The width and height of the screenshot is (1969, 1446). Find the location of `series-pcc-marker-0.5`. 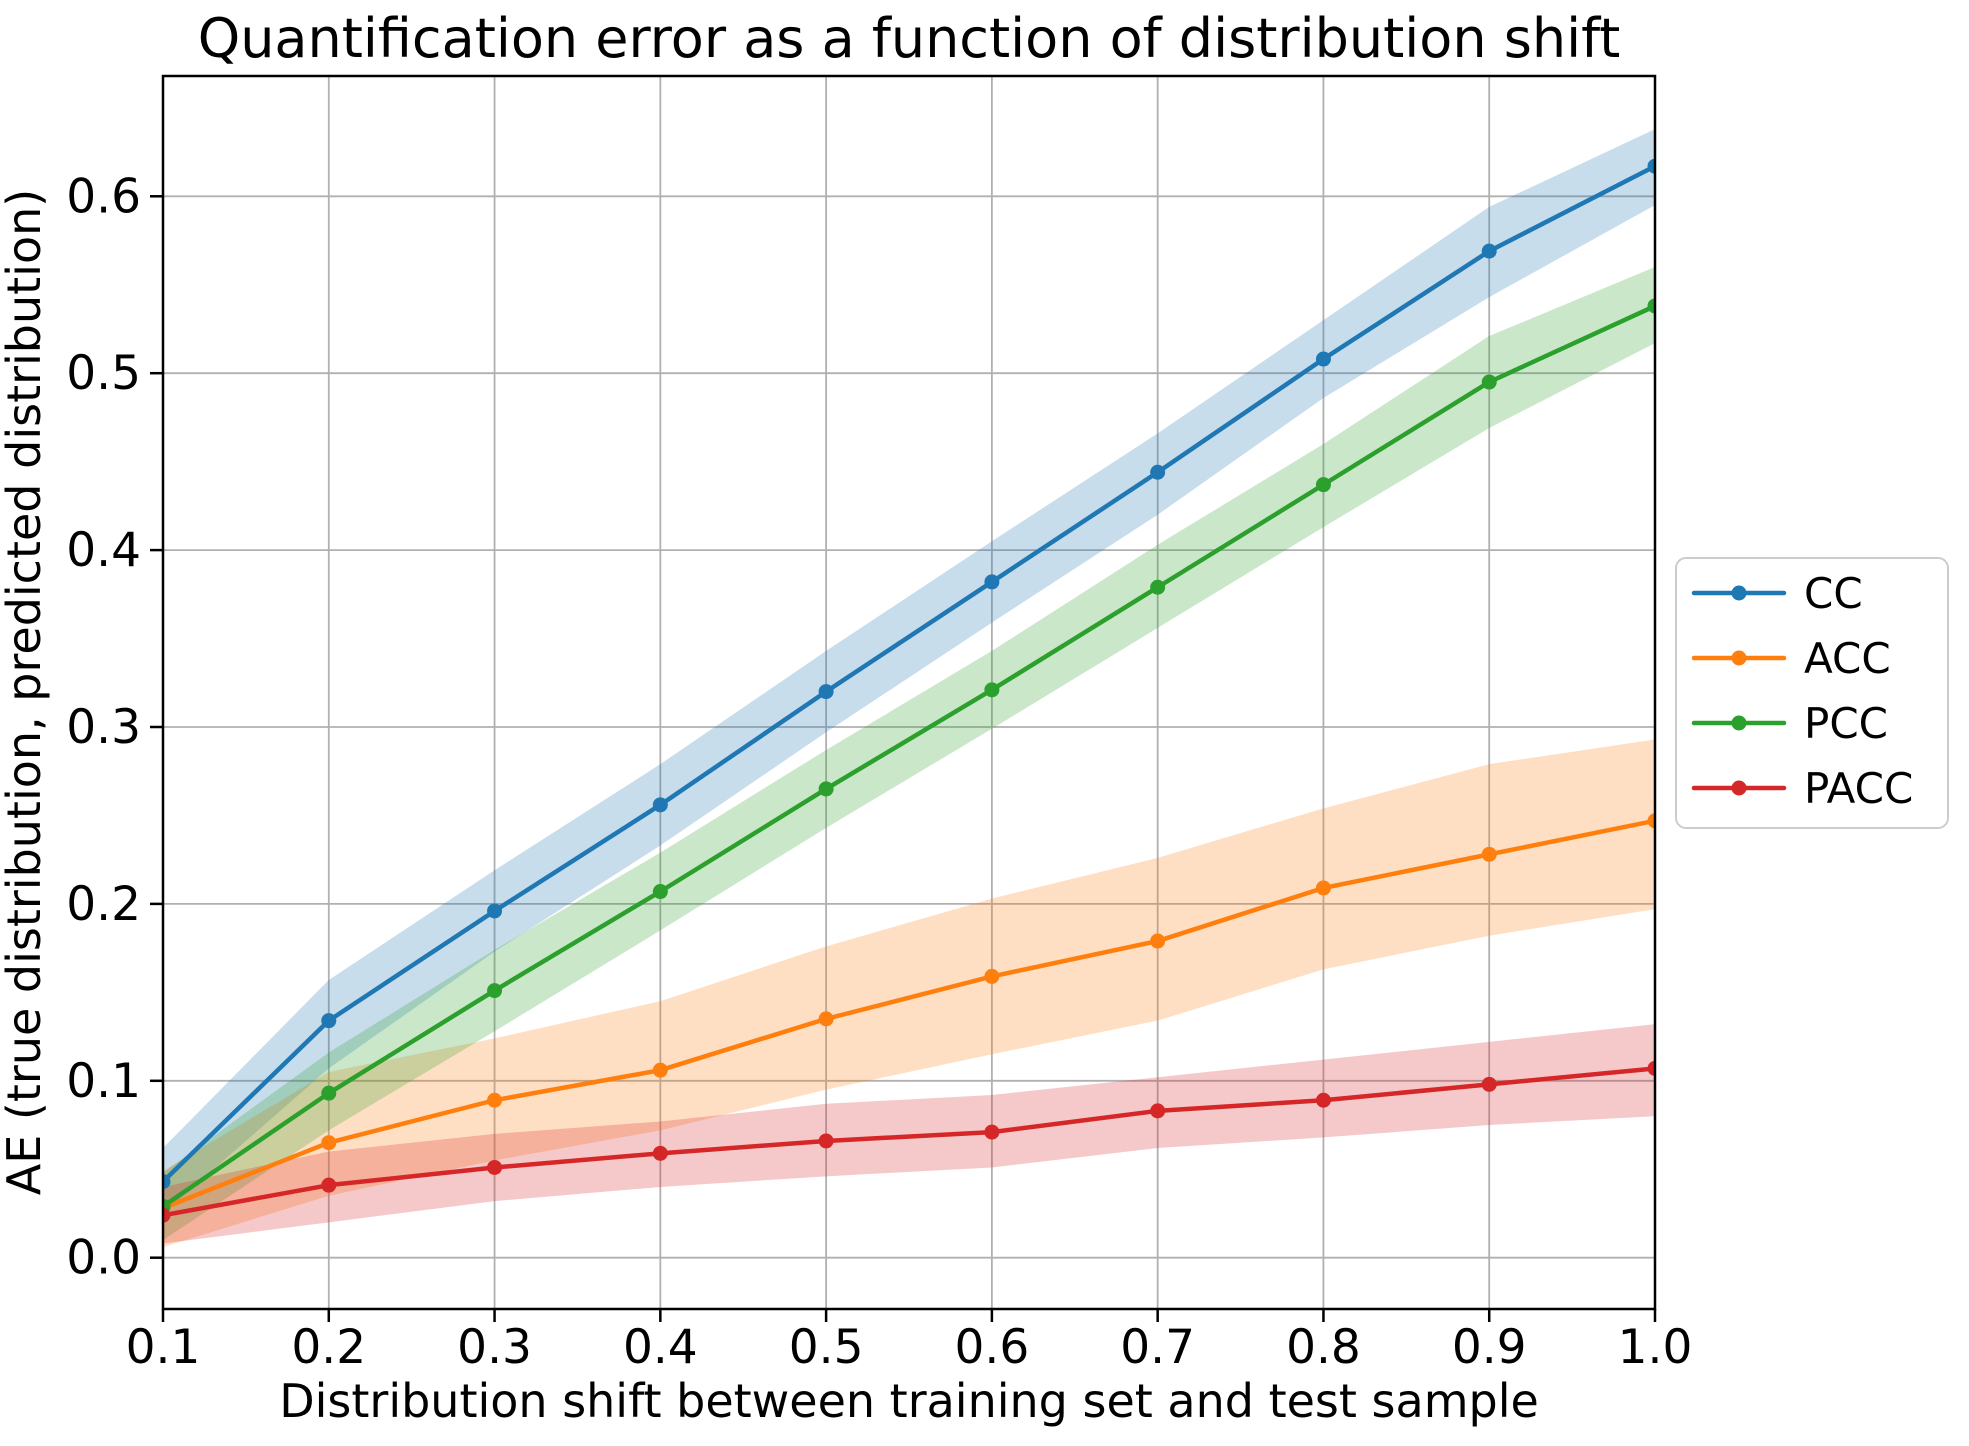

series-pcc-marker-0.5 is located at coordinates (826, 789).